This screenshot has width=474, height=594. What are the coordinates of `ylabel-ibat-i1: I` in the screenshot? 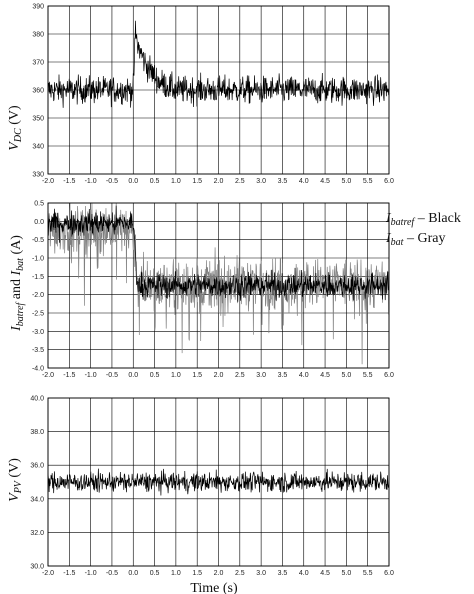 It's located at (16, 328).